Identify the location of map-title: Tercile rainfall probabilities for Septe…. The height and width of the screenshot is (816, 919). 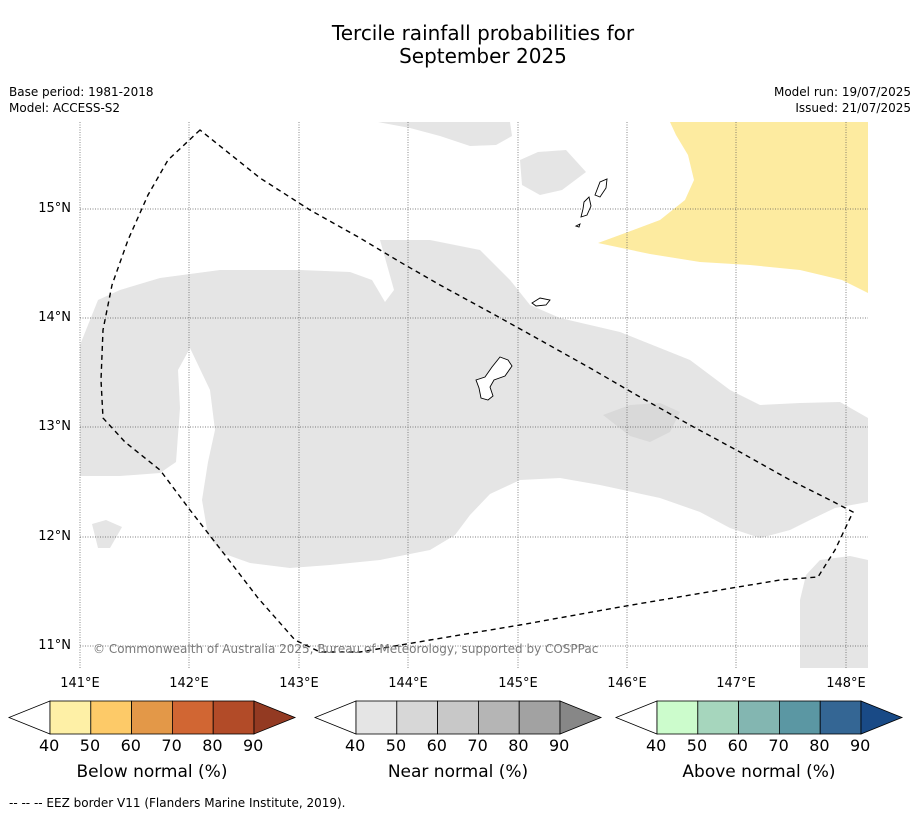
(459, 45).